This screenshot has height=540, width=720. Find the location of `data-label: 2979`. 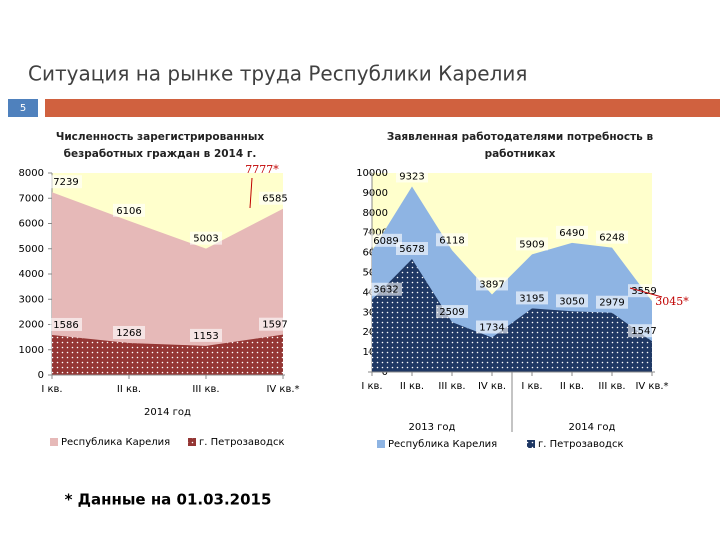

data-label: 2979 is located at coordinates (611, 303).